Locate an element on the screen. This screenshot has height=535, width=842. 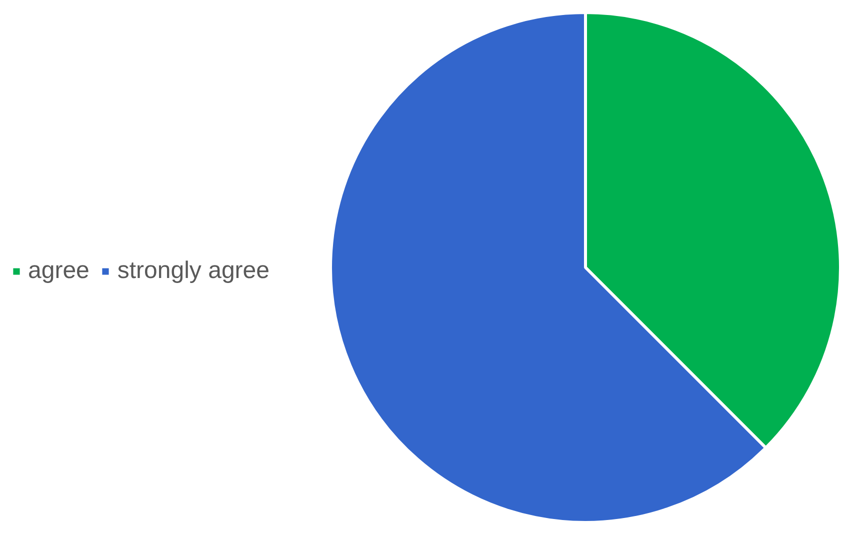
legend-label: strongly agree is located at coordinates (193, 271).